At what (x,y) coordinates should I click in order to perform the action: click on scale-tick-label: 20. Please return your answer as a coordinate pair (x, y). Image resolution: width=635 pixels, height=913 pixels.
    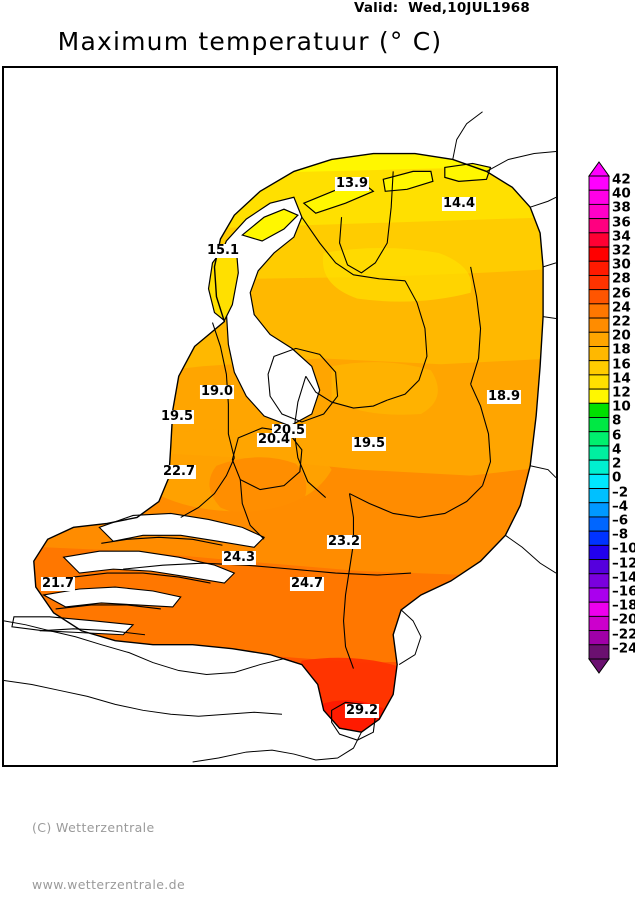
    Looking at the image, I should click on (621, 335).